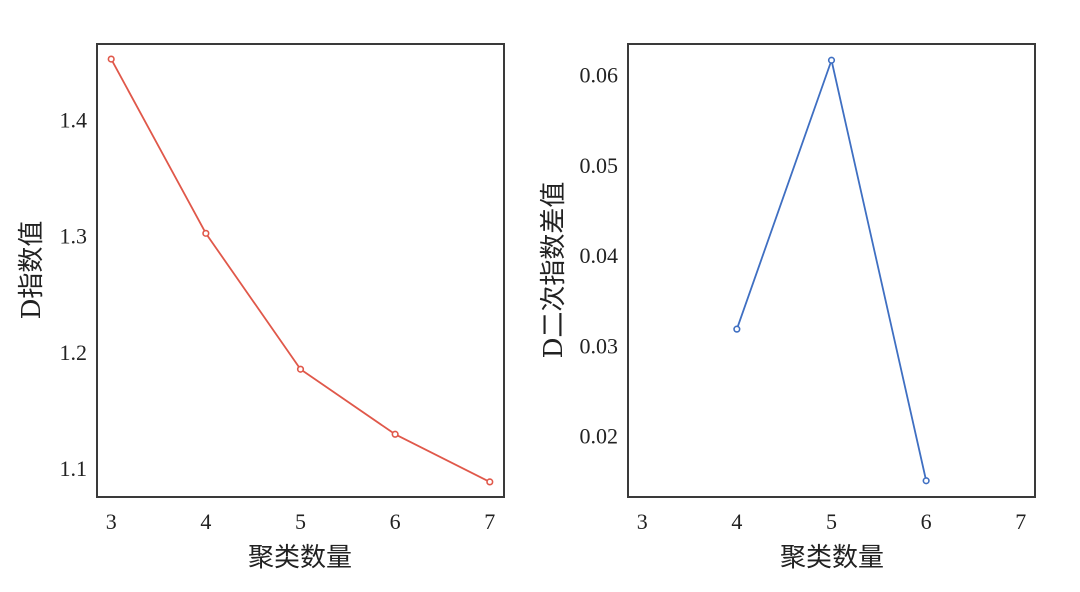  Describe the element at coordinates (74, 236) in the screenshot. I see `y-tick-label: 1.3` at that location.